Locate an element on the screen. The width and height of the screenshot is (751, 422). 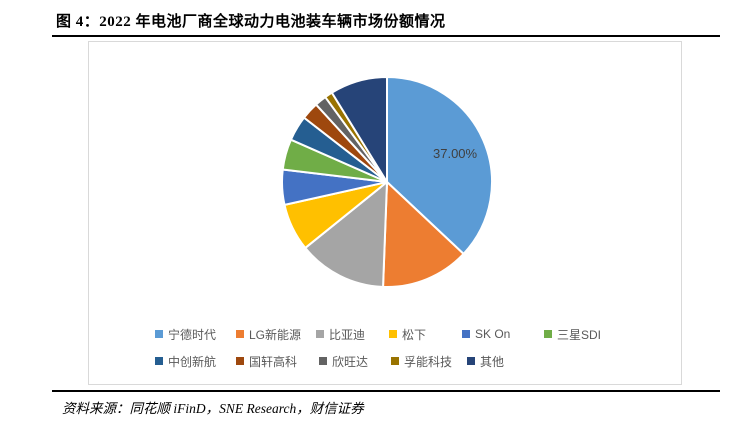
legend-item-3: 比亚迪 is located at coordinates (352, 334).